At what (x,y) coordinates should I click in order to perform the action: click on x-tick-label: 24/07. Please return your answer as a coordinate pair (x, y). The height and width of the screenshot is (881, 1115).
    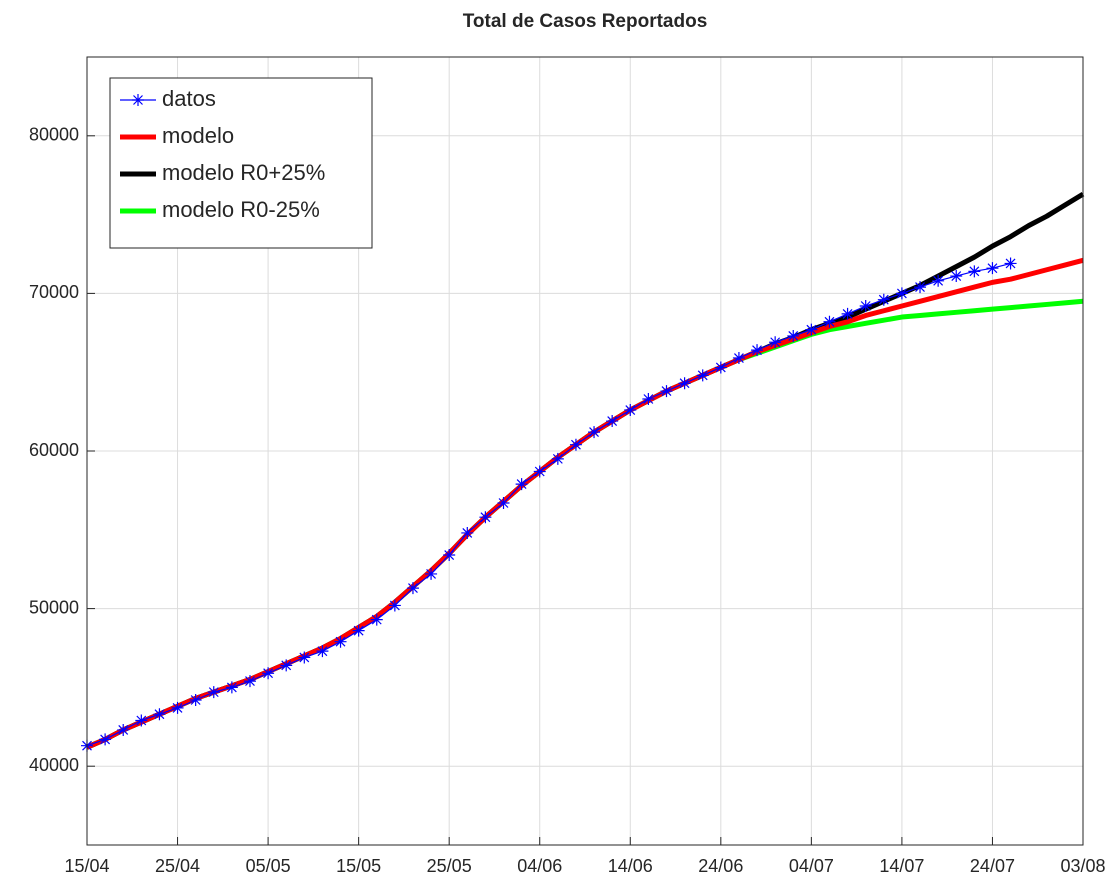
    Looking at the image, I should click on (992, 866).